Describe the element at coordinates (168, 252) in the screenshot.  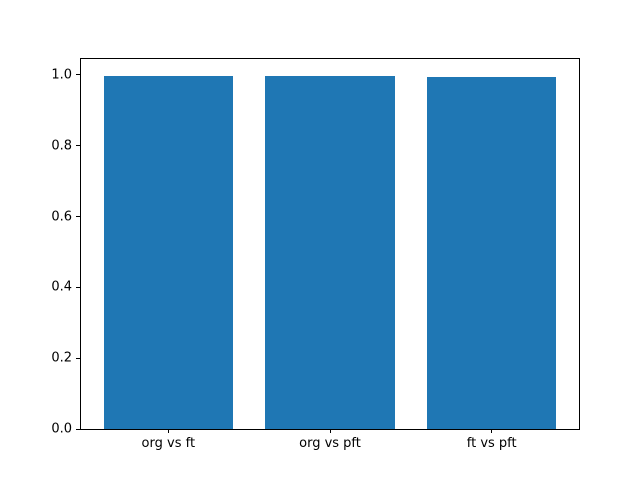
I see `bar-org-vs-ft` at that location.